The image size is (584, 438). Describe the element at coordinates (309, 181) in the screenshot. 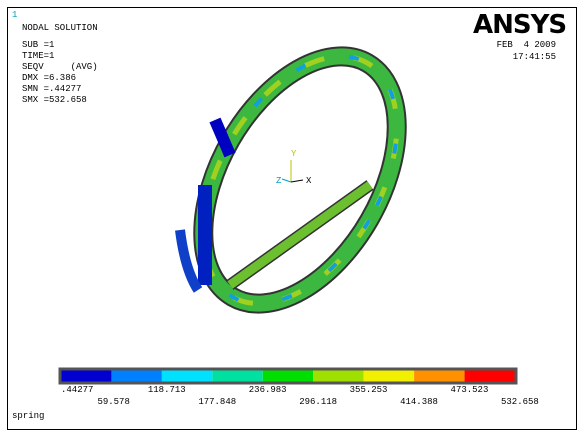

I see `triad-x-label: X` at that location.